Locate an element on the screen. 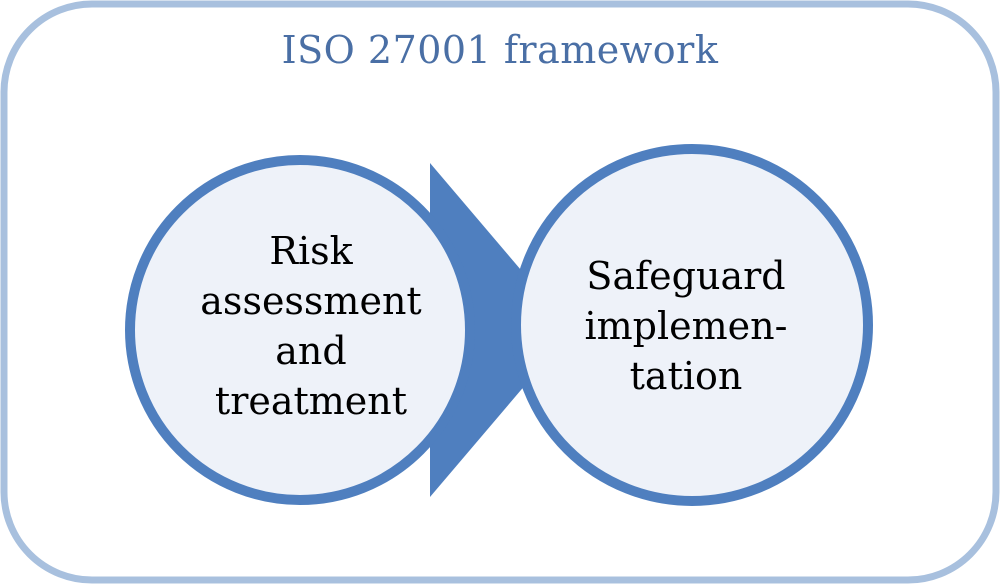  flow-arrow is located at coordinates (501, 330).